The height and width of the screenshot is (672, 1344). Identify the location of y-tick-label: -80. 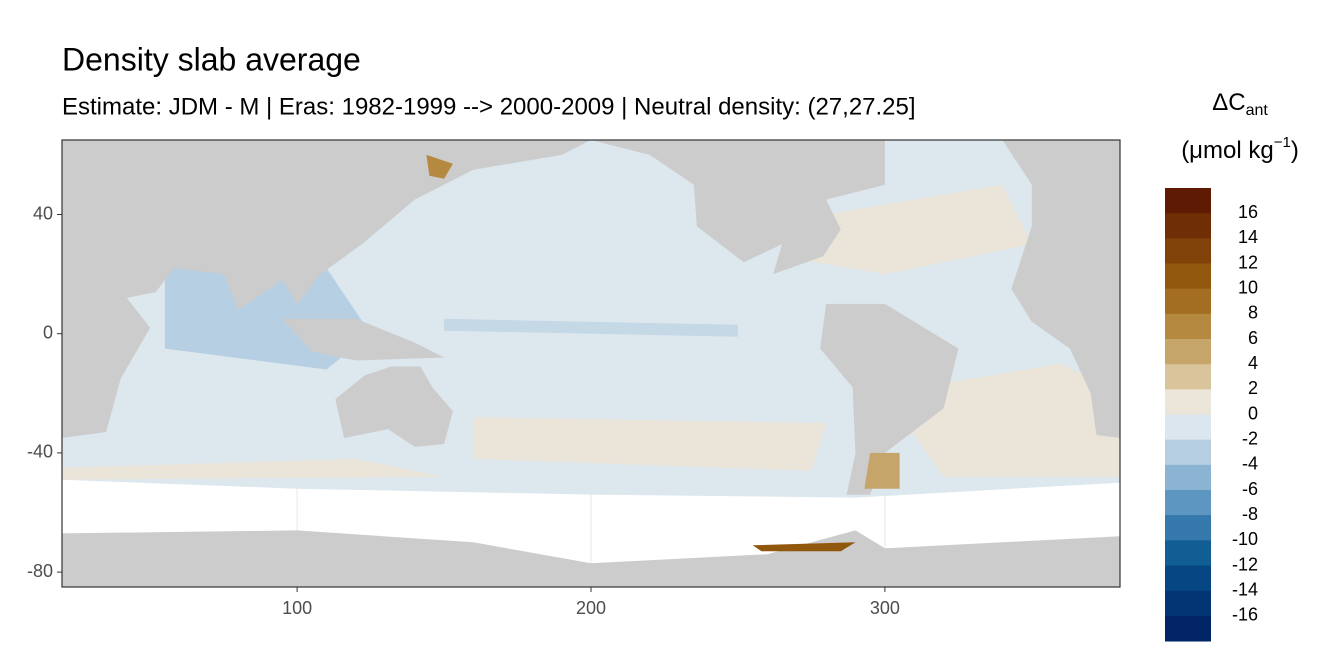
(40, 571).